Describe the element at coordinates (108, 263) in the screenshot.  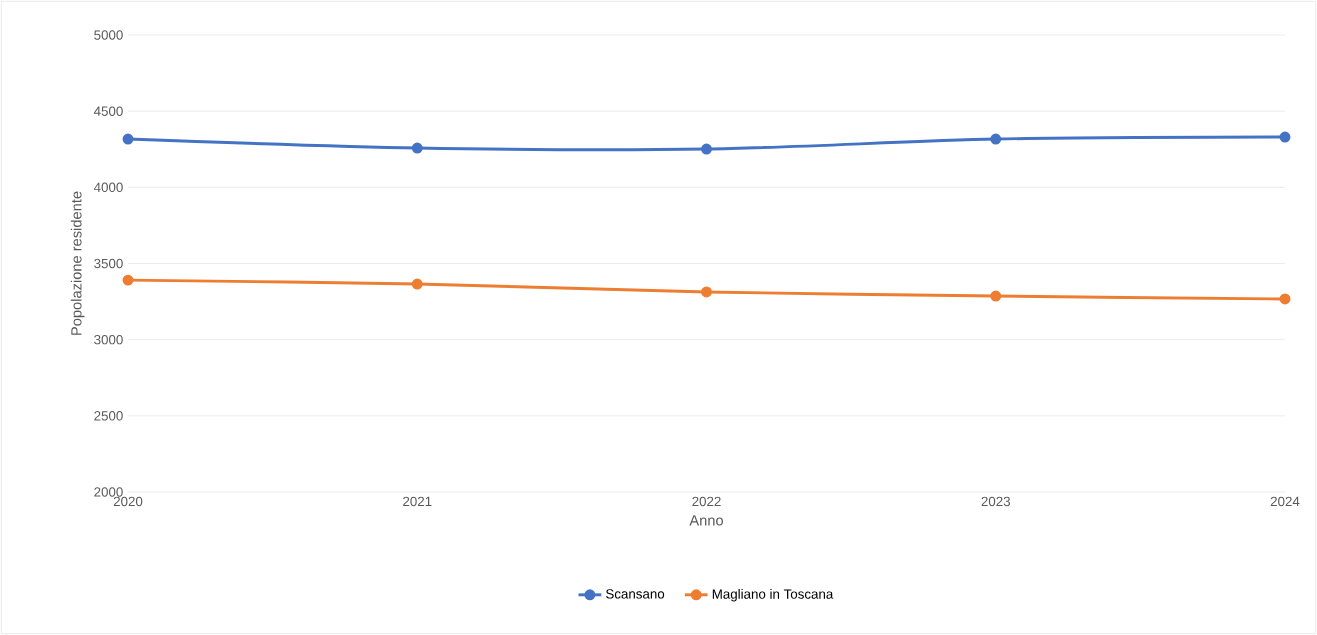
I see `y-tick-label: 3500` at that location.